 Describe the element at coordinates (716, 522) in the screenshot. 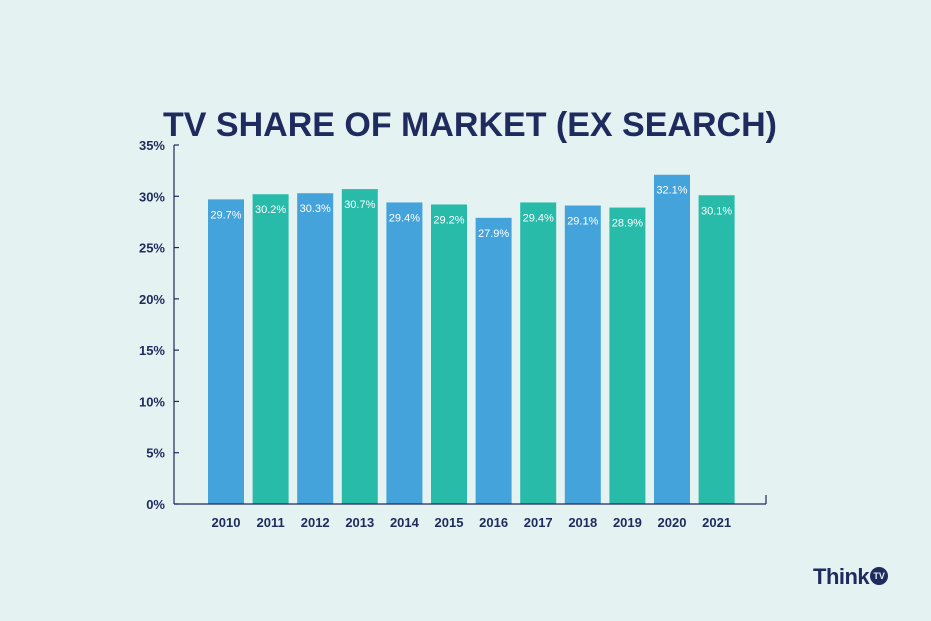

I see `x-tick-label: 2021` at that location.